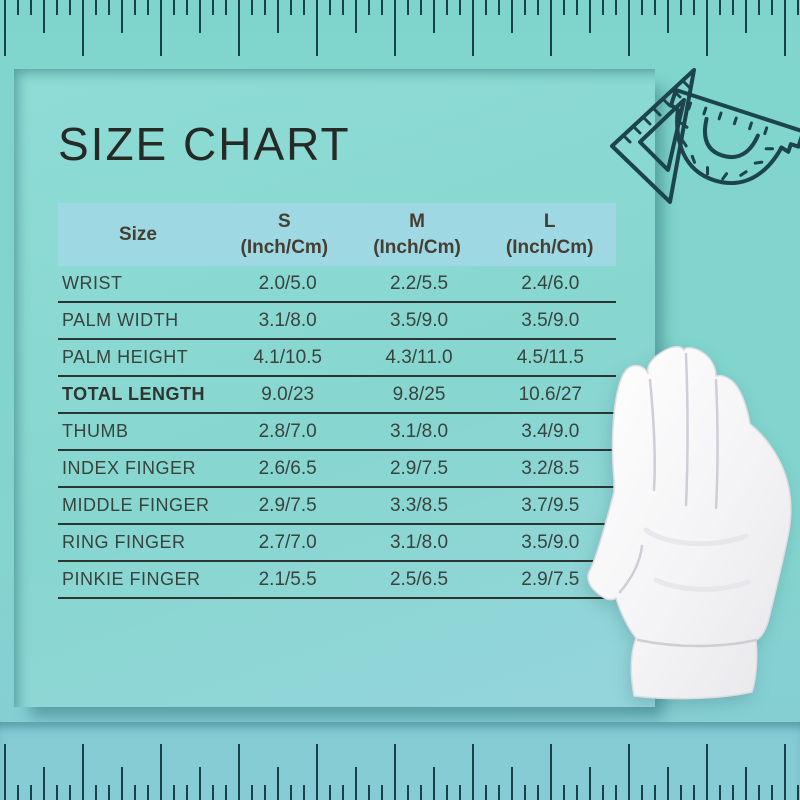  I want to click on ruler-bottom, so click(400, 761).